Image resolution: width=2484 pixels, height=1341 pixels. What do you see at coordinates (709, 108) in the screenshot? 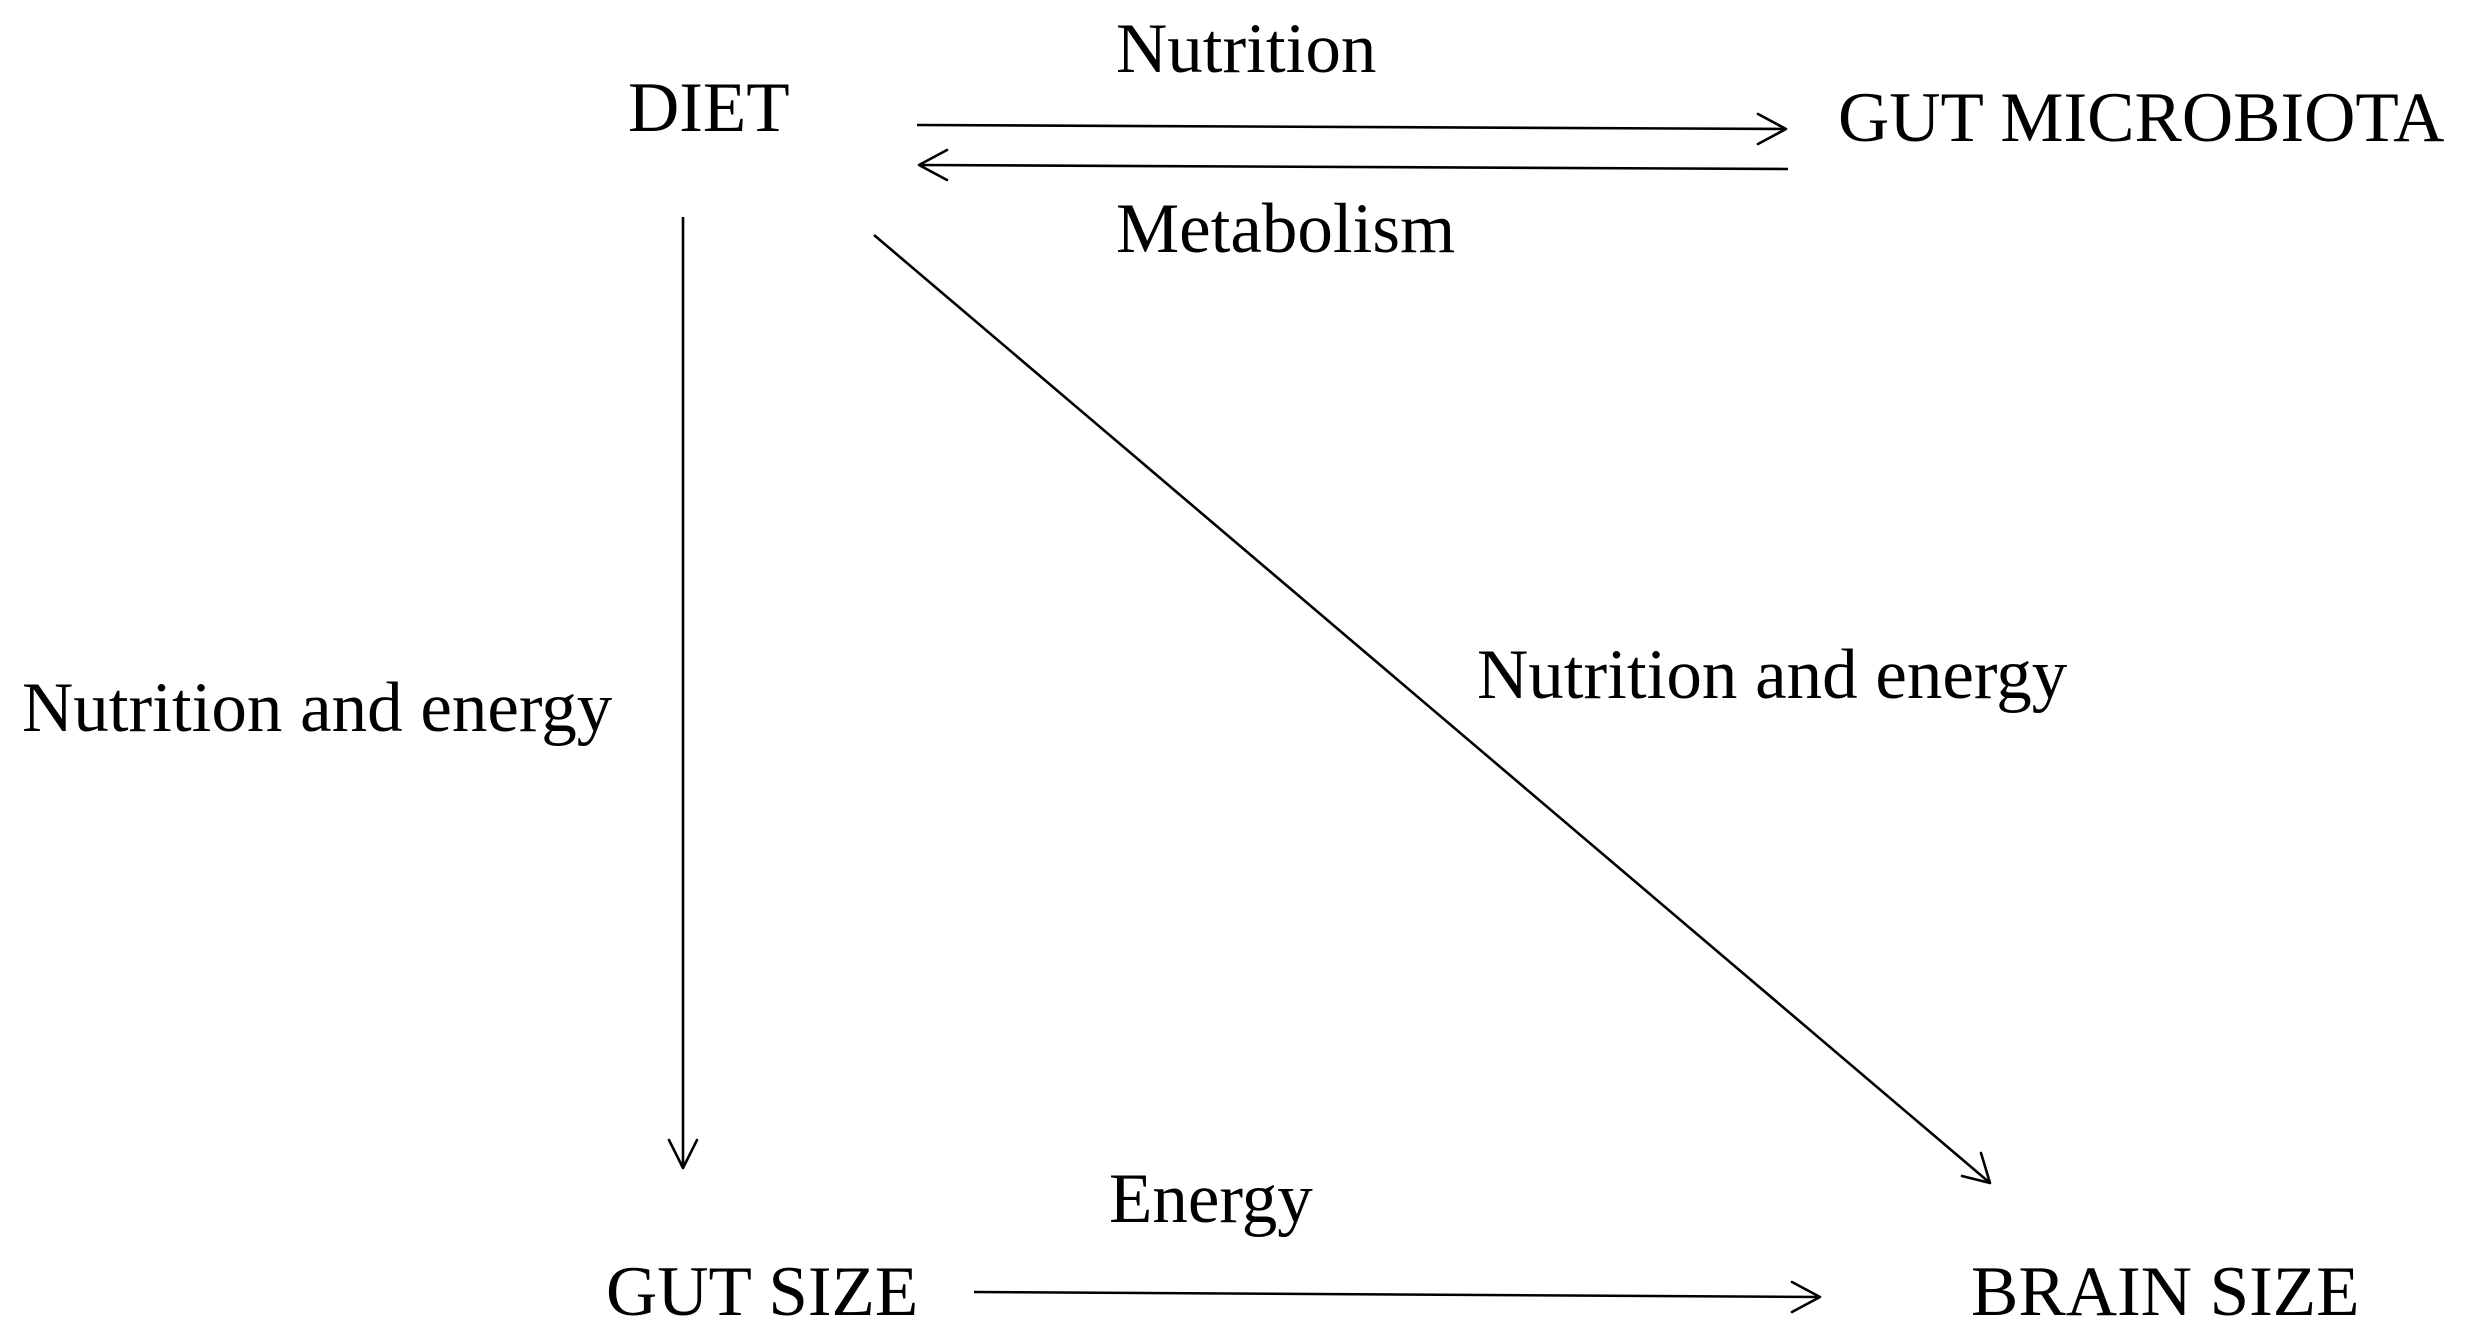
I see `node-diet: DIET` at bounding box center [709, 108].